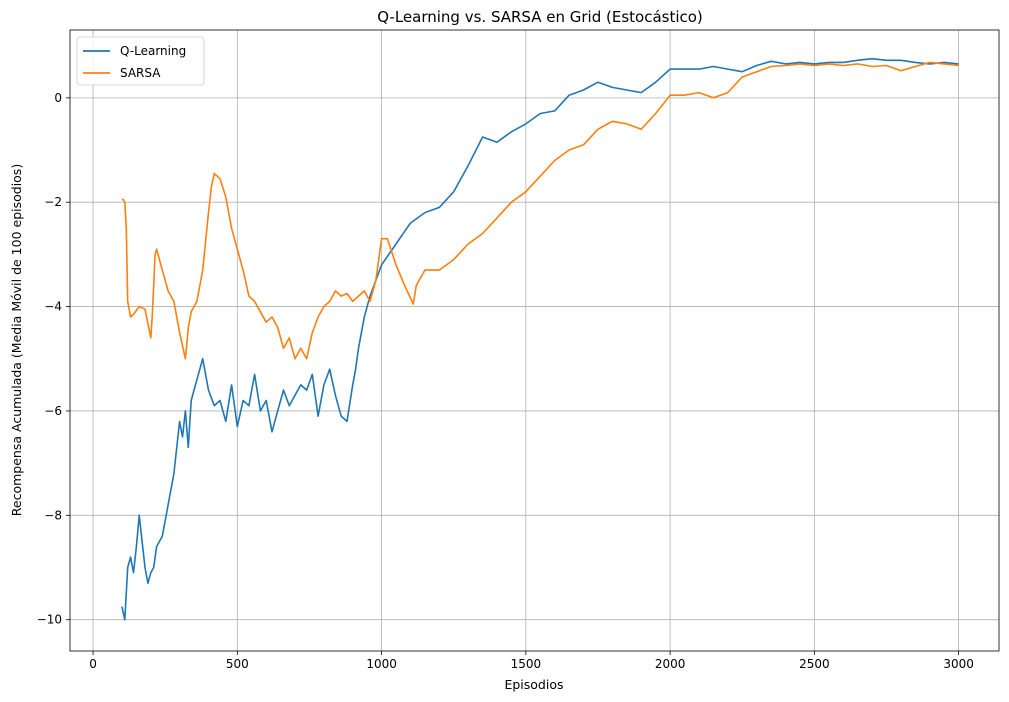  Describe the element at coordinates (958, 664) in the screenshot. I see `x-tick-label: 3000` at that location.